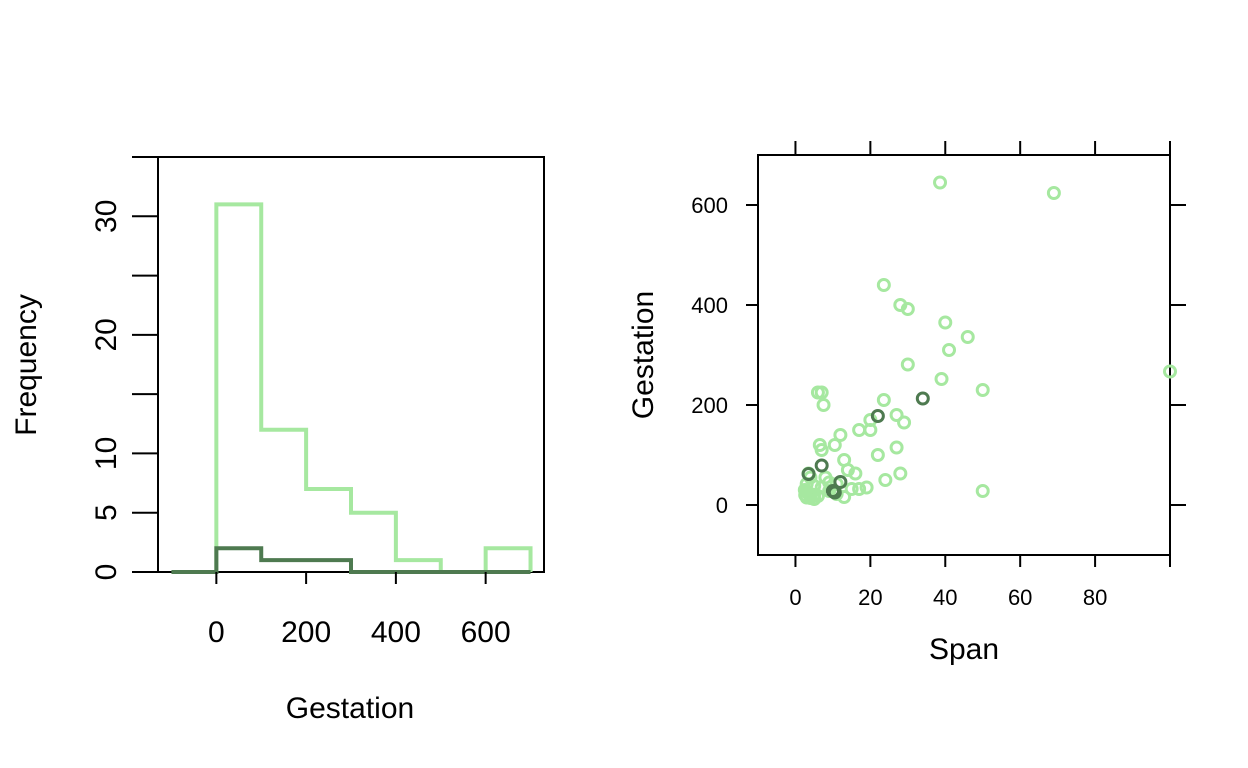  Describe the element at coordinates (870, 597) in the screenshot. I see `scatter-x-tick-label: 20` at that location.